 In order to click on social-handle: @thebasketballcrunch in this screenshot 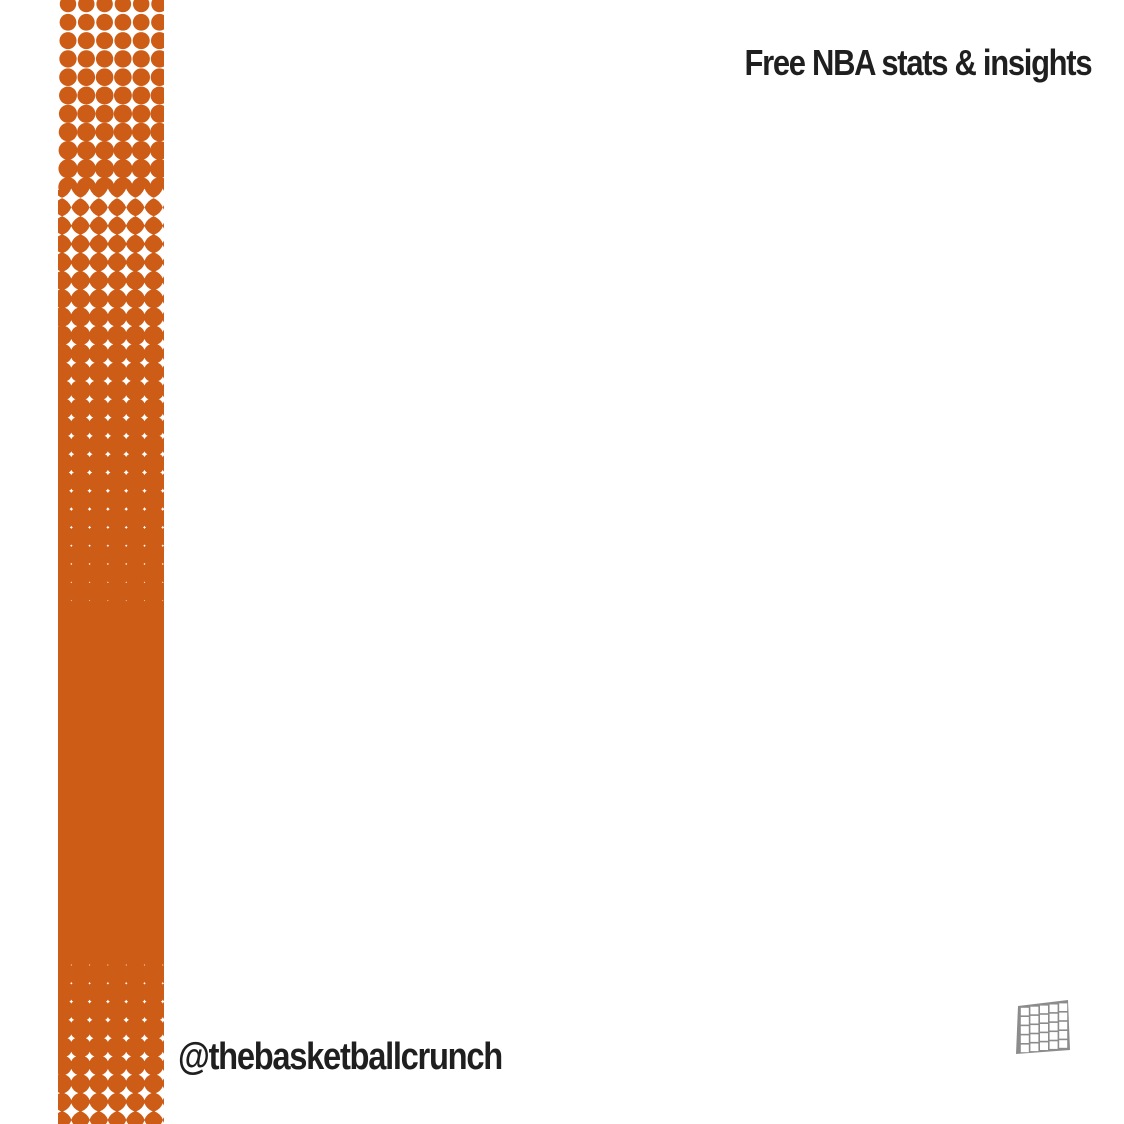, I will do `click(340, 1057)`.